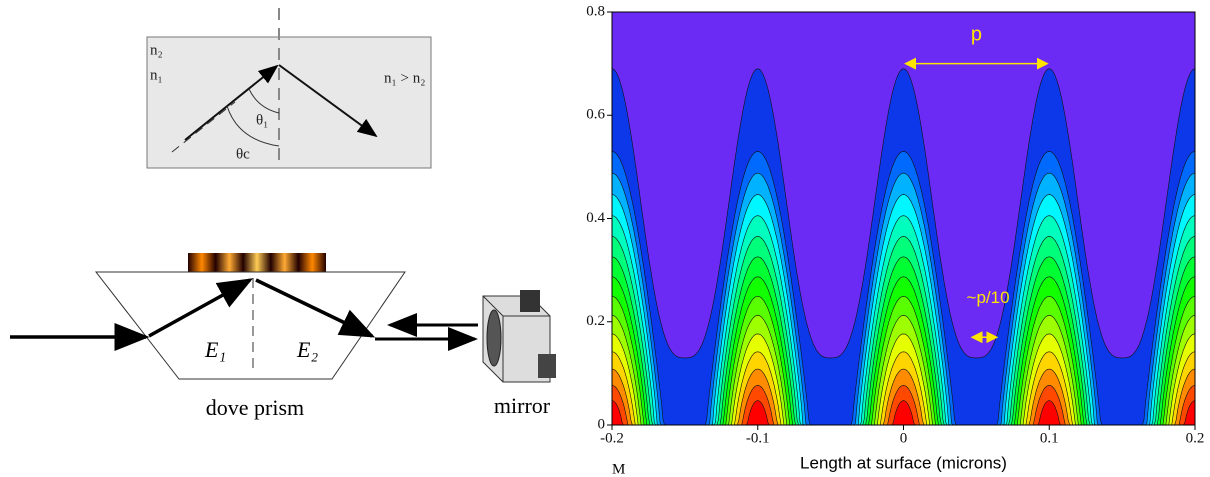  What do you see at coordinates (215, 349) in the screenshot?
I see `label: E₁` at bounding box center [215, 349].